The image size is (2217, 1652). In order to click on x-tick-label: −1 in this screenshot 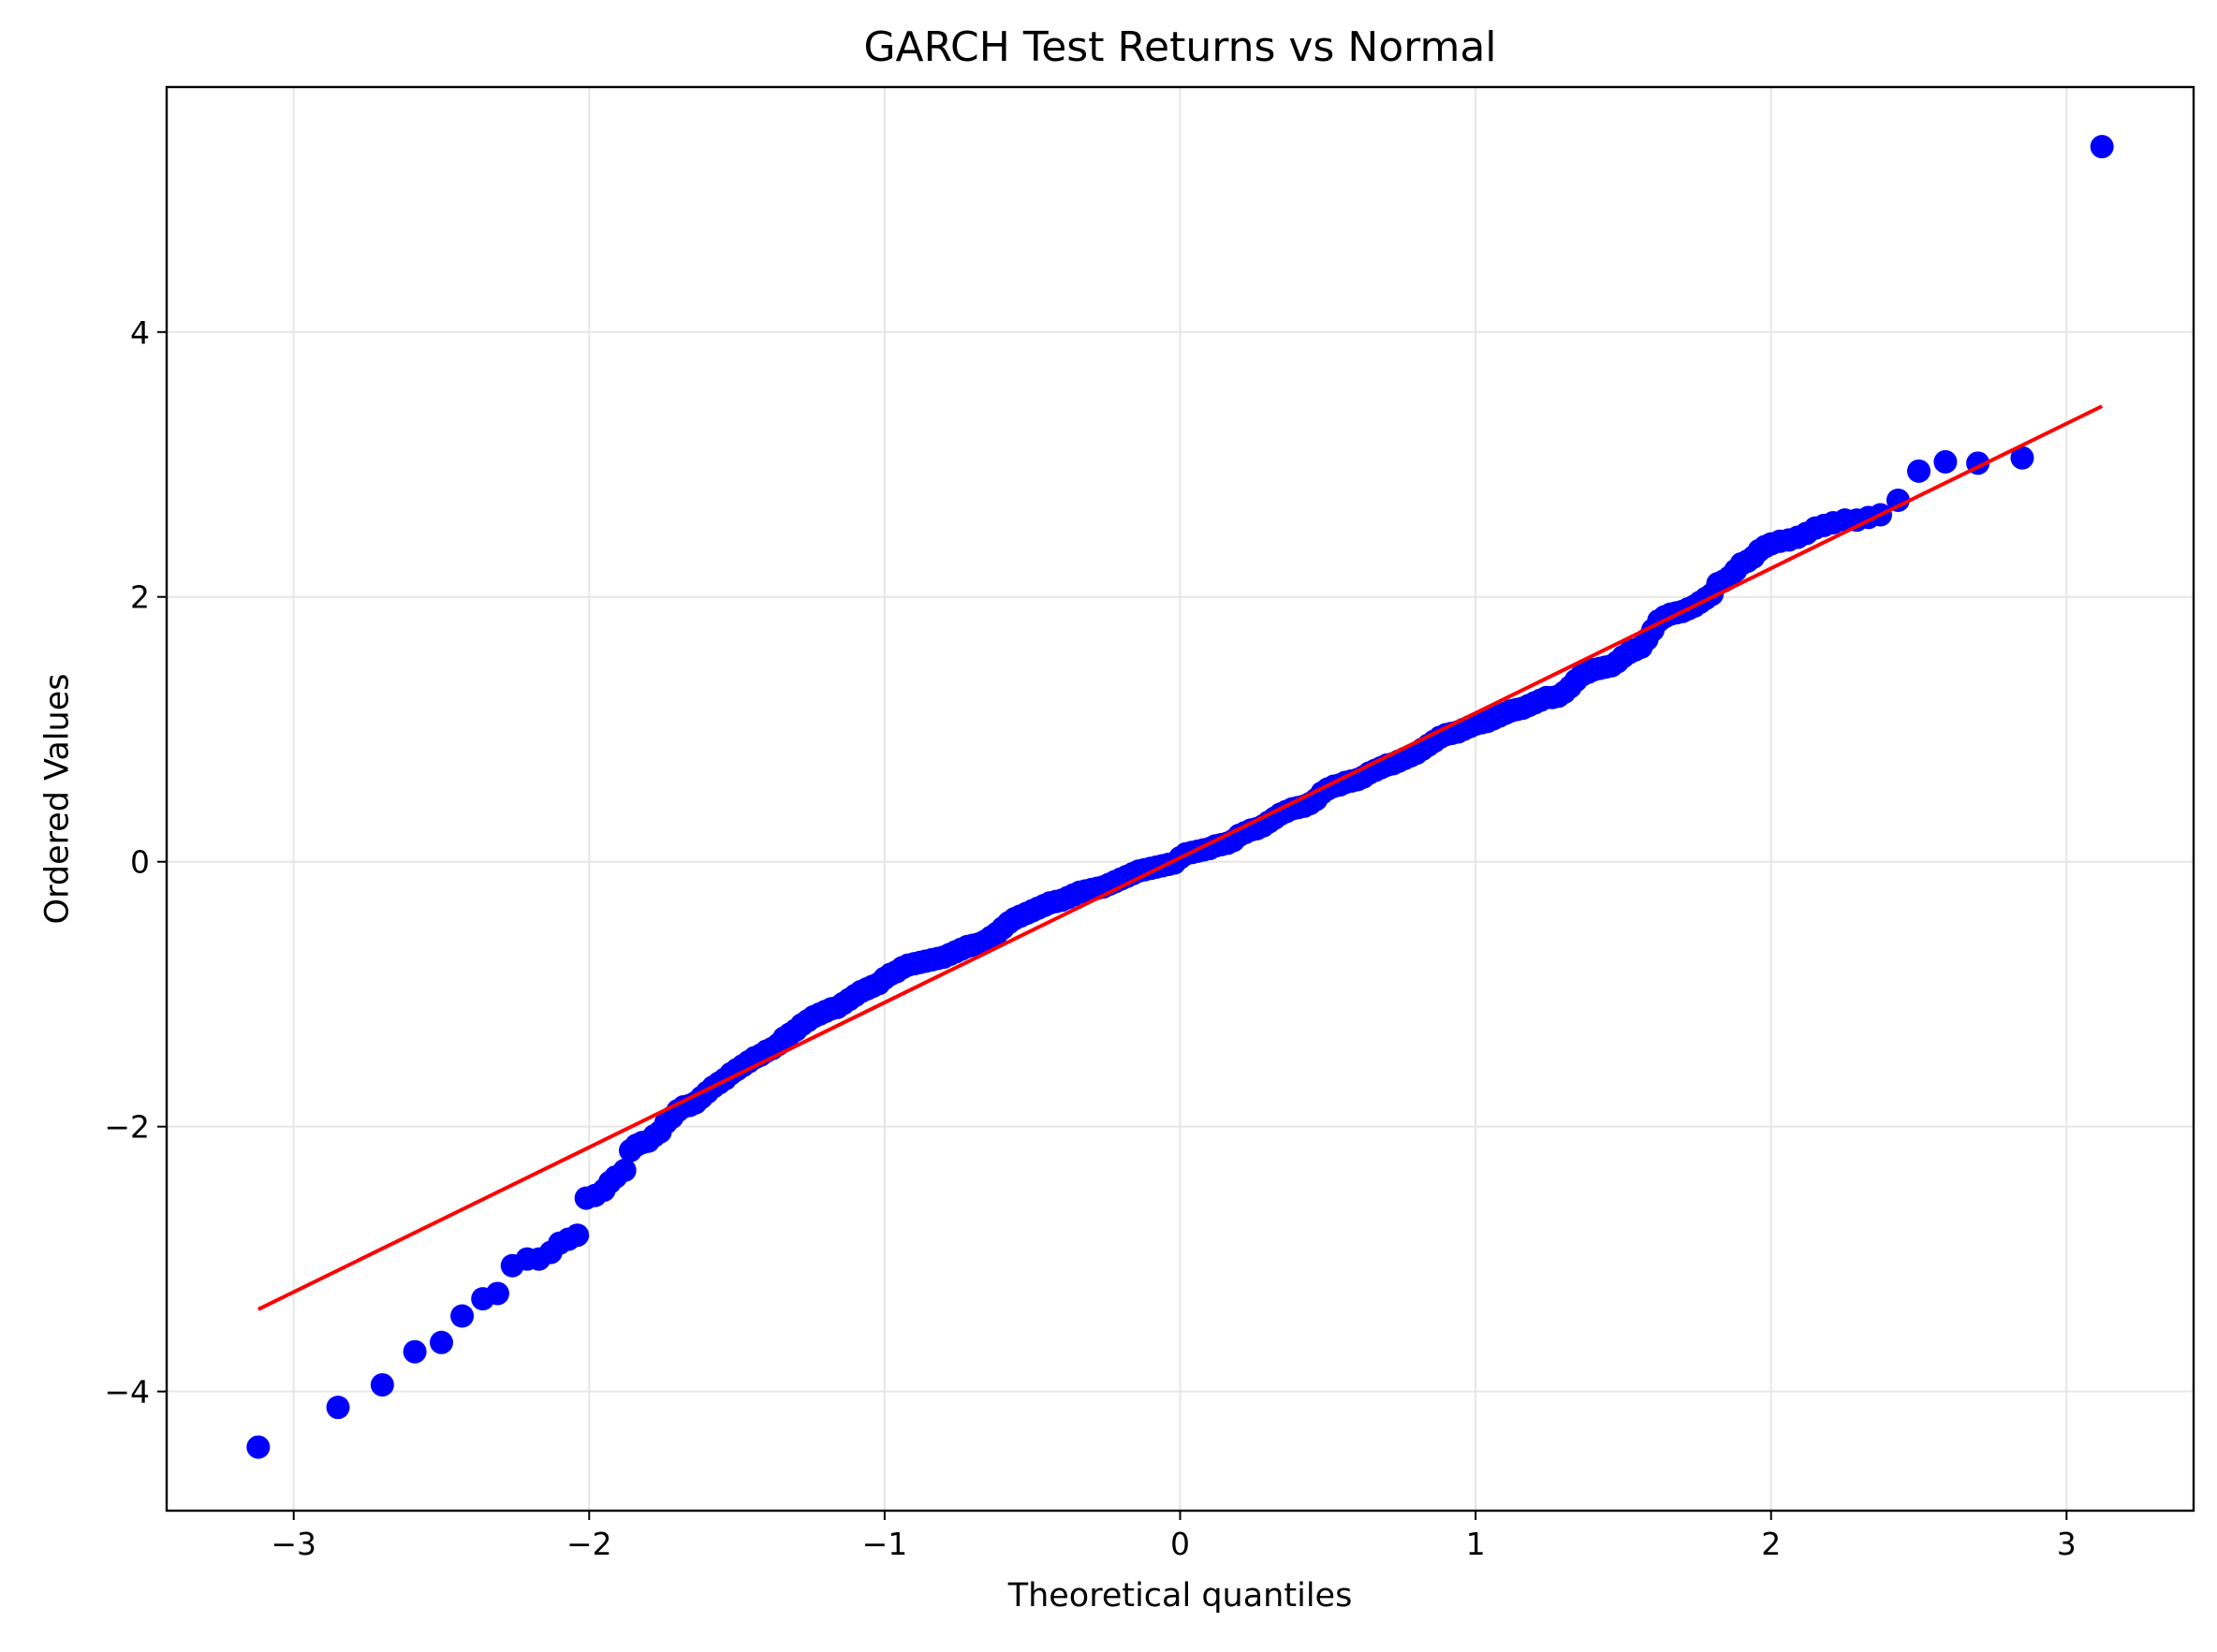, I will do `click(885, 1544)`.